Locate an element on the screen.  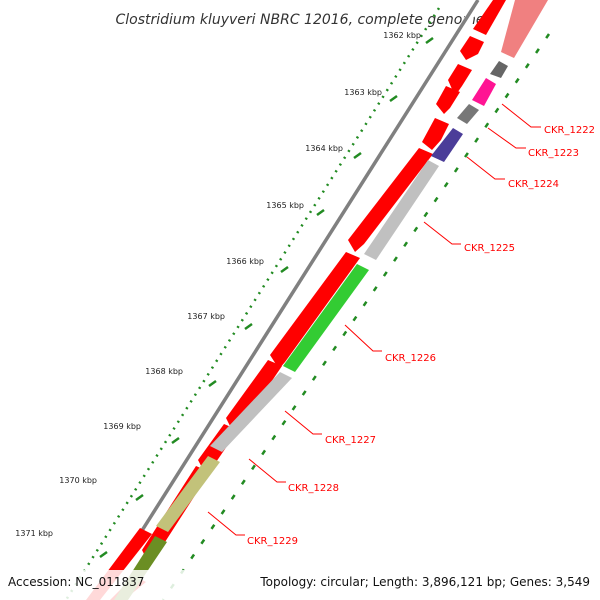
tick-label: 1365 kbp is located at coordinates (285, 205).